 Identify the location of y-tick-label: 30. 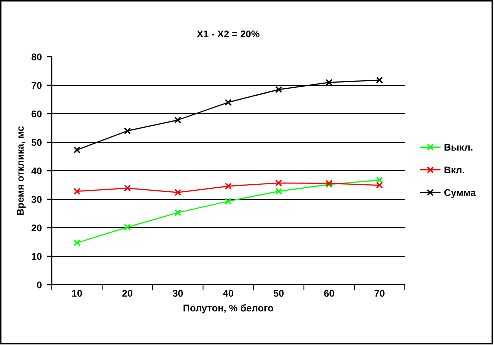
(37, 200).